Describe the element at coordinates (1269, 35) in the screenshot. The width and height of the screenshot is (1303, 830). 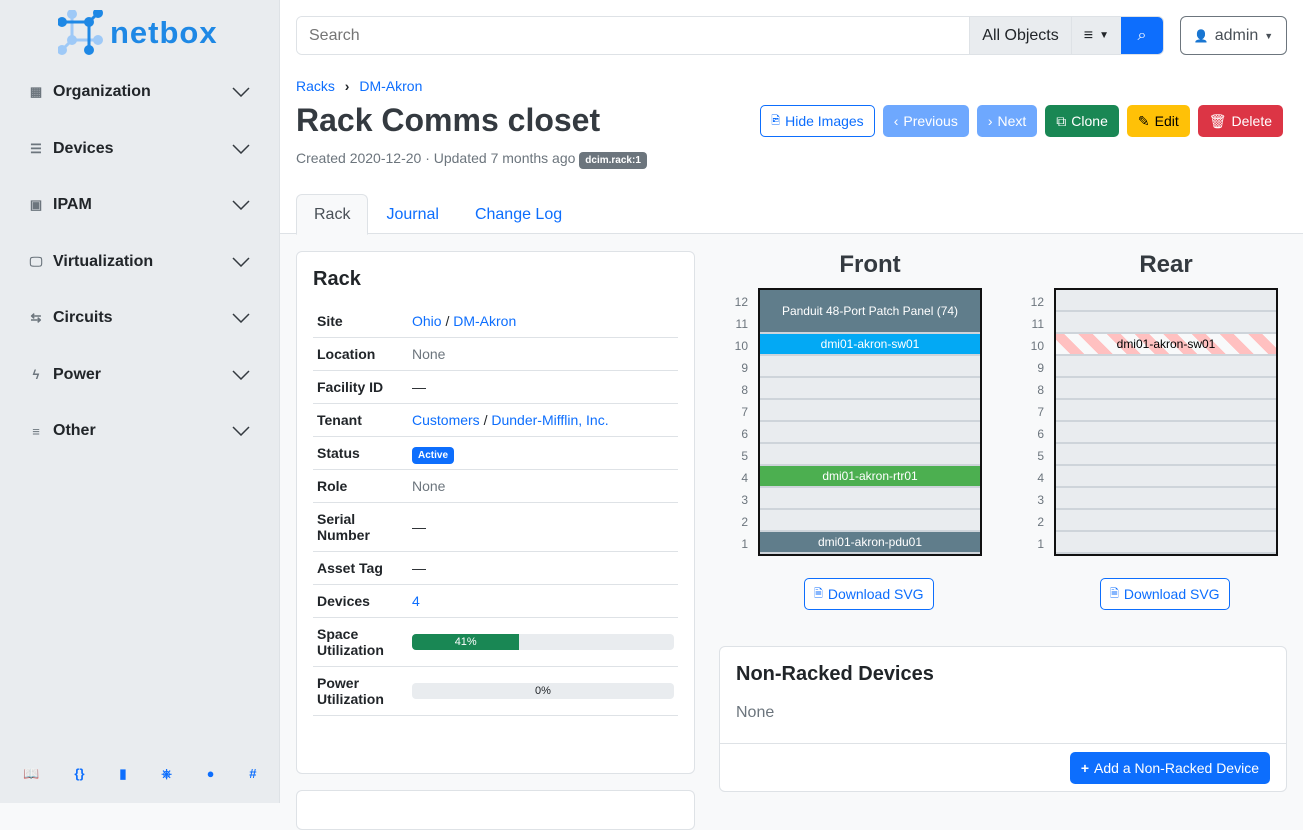
I see `caret-down-icon: ▼` at that location.